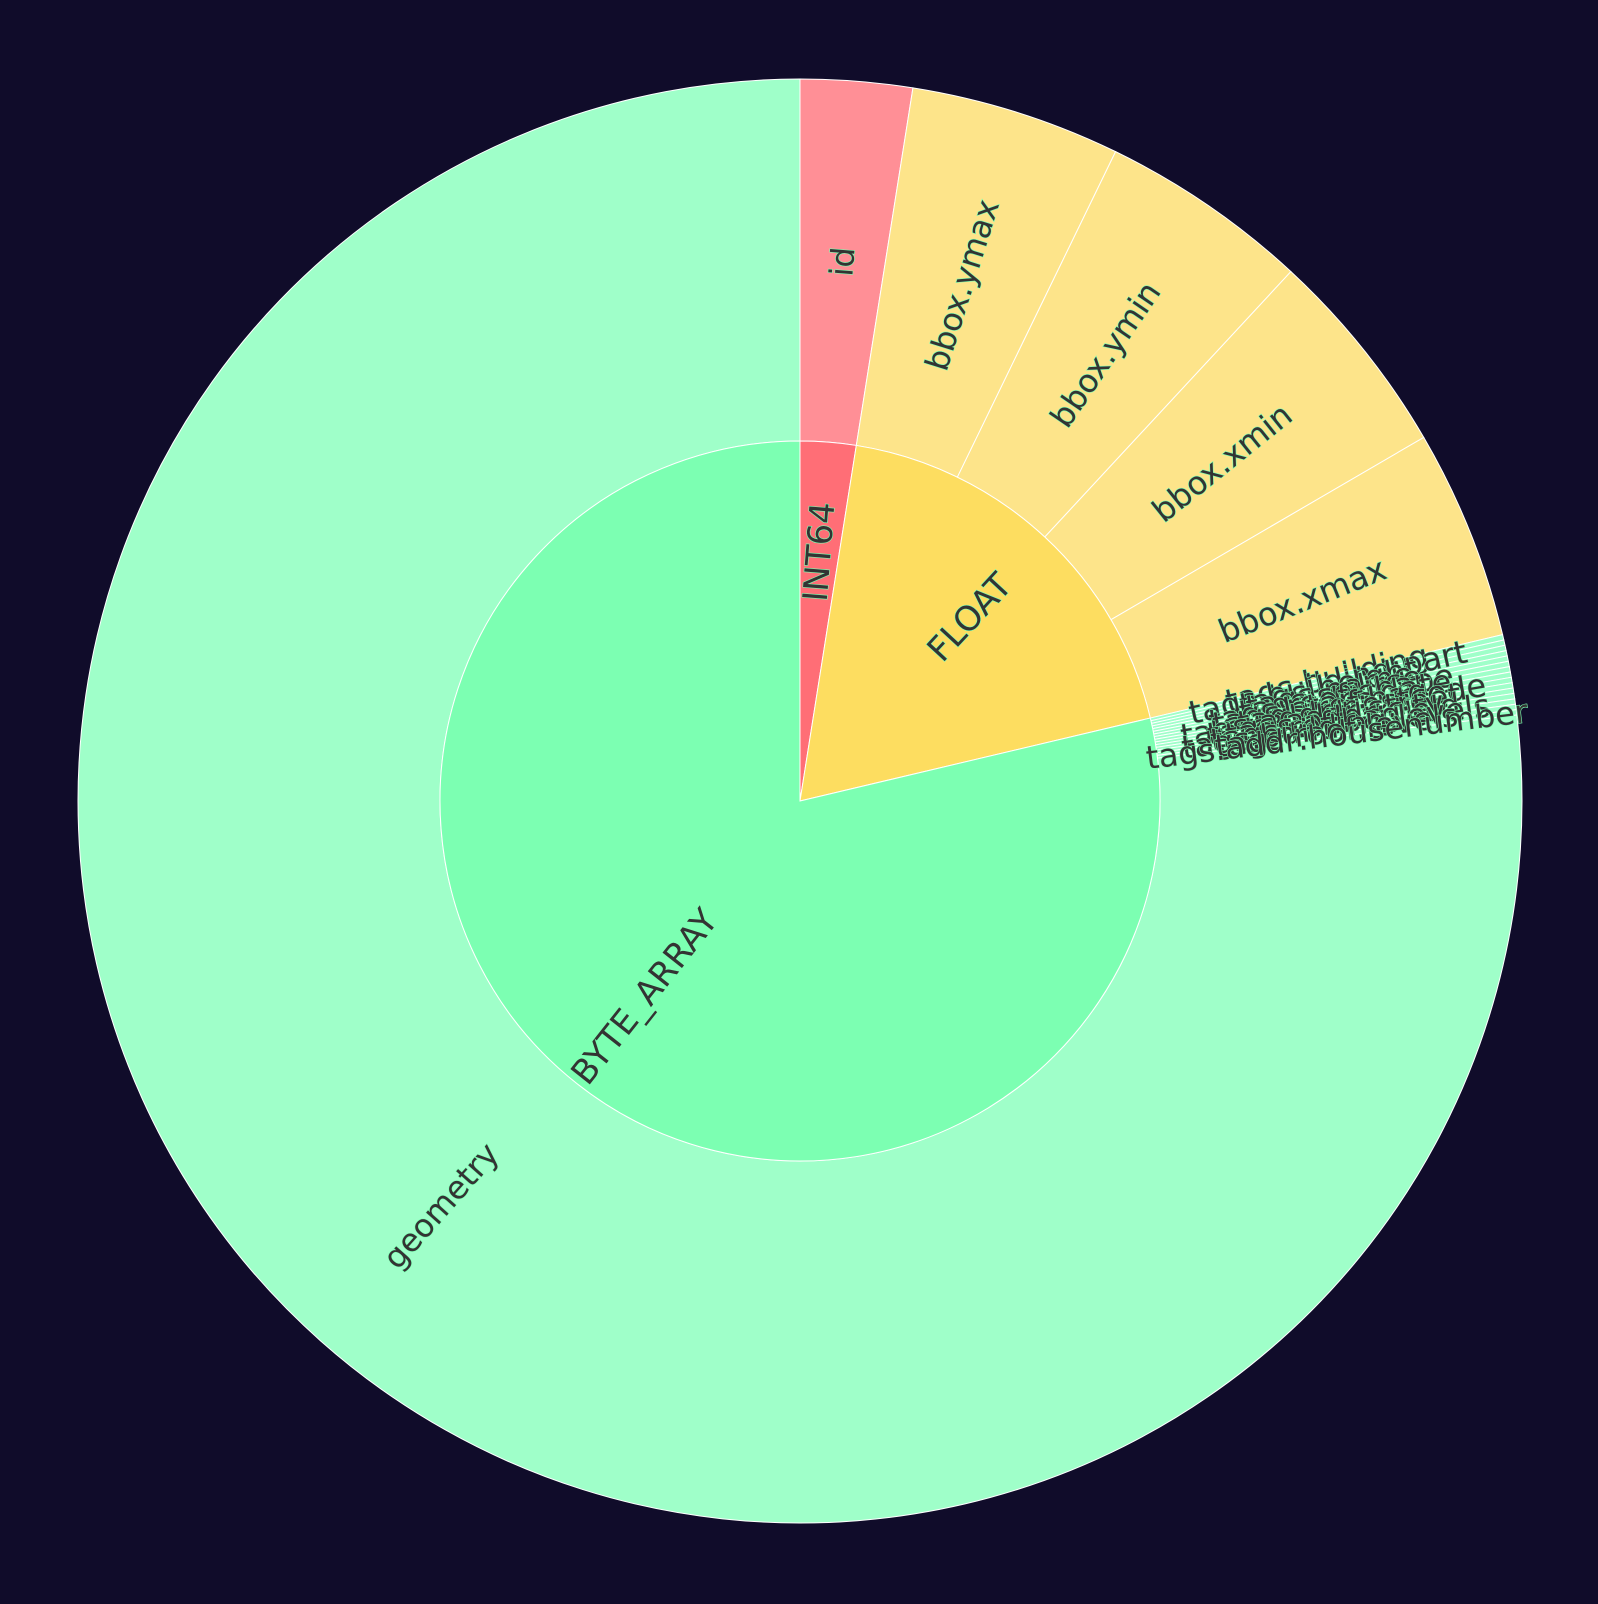  I want to click on inner-label-int64: INT64, so click(820, 552).